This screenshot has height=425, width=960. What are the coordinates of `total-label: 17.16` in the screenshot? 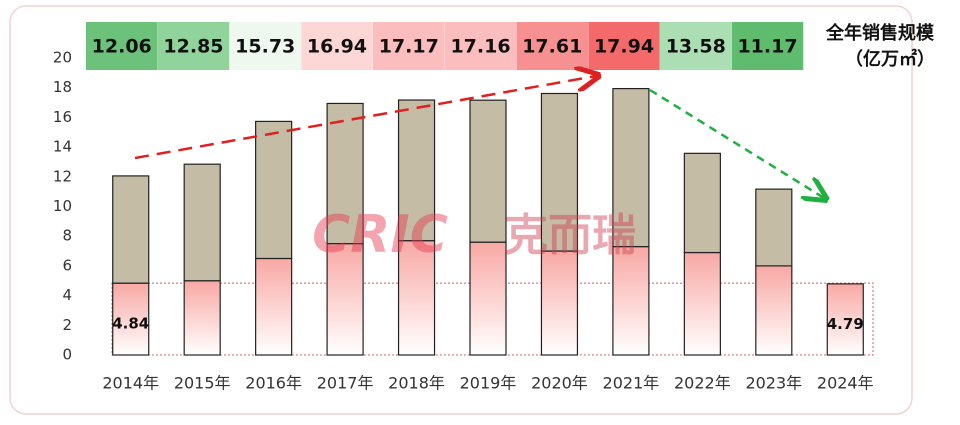 It's located at (480, 47).